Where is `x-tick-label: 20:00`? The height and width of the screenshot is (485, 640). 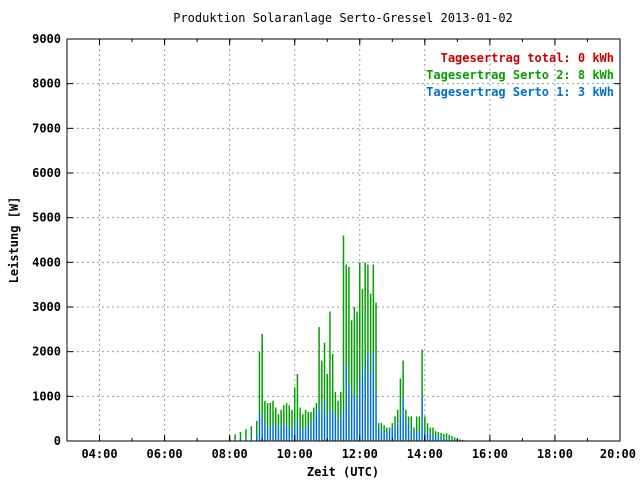
x-tick-label: 20:00 is located at coordinates (618, 454).